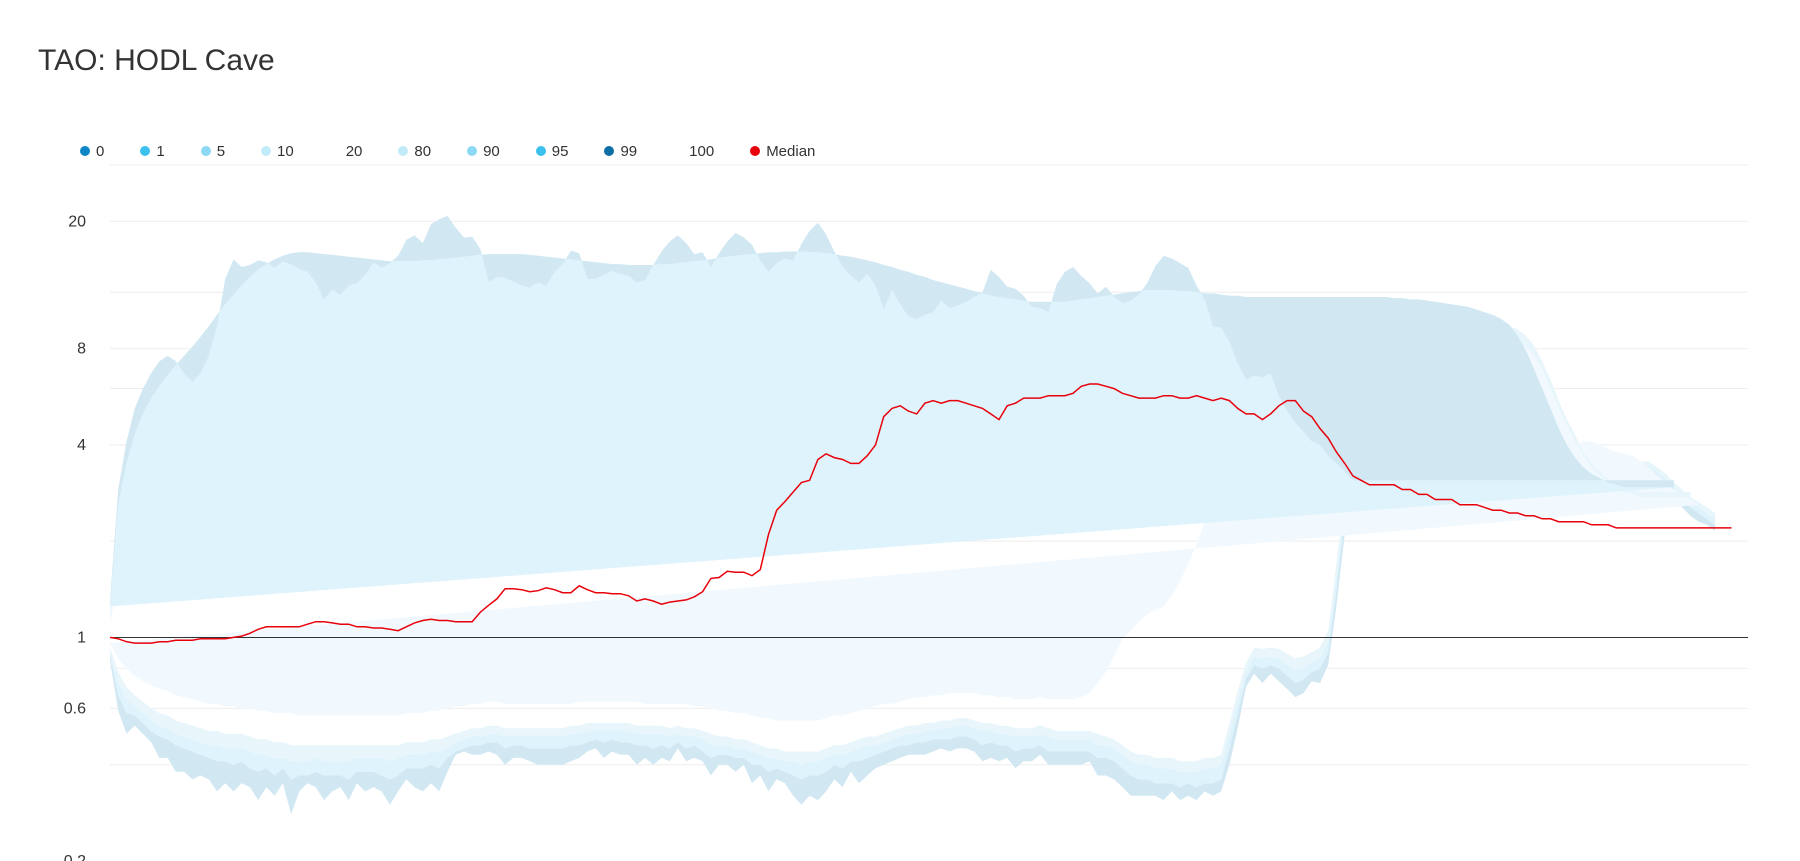 The height and width of the screenshot is (861, 1800). I want to click on y-tick-label: 8, so click(81, 349).